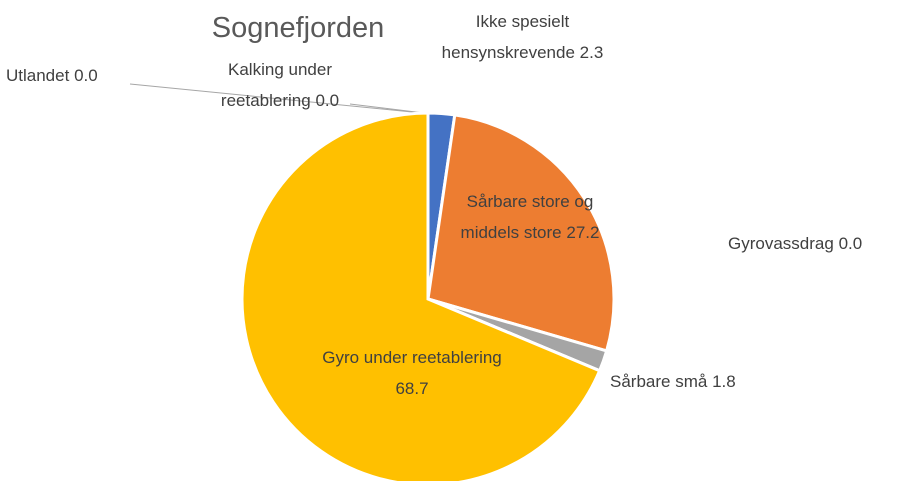 This screenshot has width=902, height=481. What do you see at coordinates (527, 217) in the screenshot?
I see `label-name: Sårbare store og middels store` at bounding box center [527, 217].